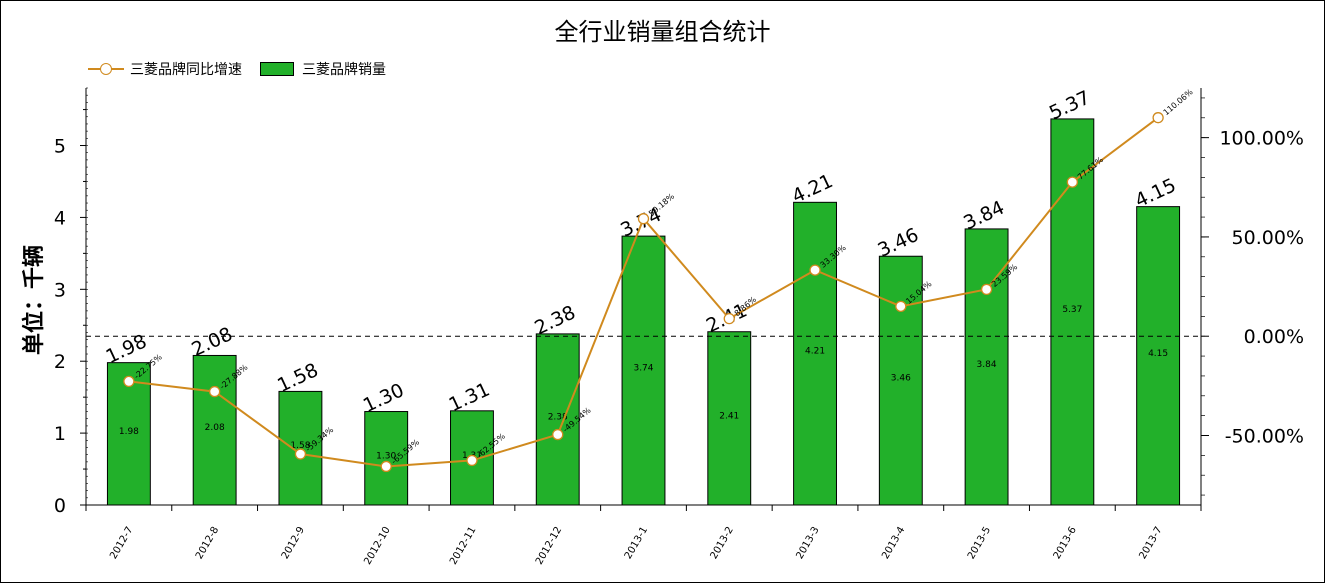  Describe the element at coordinates (807, 543) in the screenshot. I see `x-tick-label: 2013-3` at that location.